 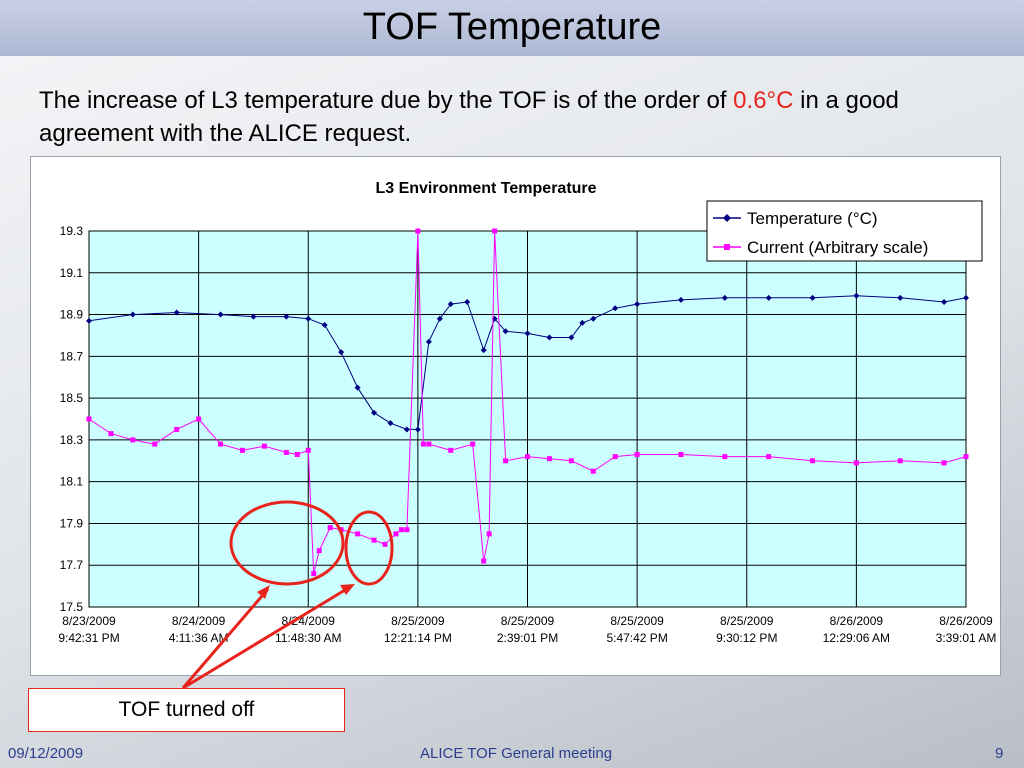 I want to click on x-tick-label-time: 12:21:14 PM, so click(x=418, y=638).